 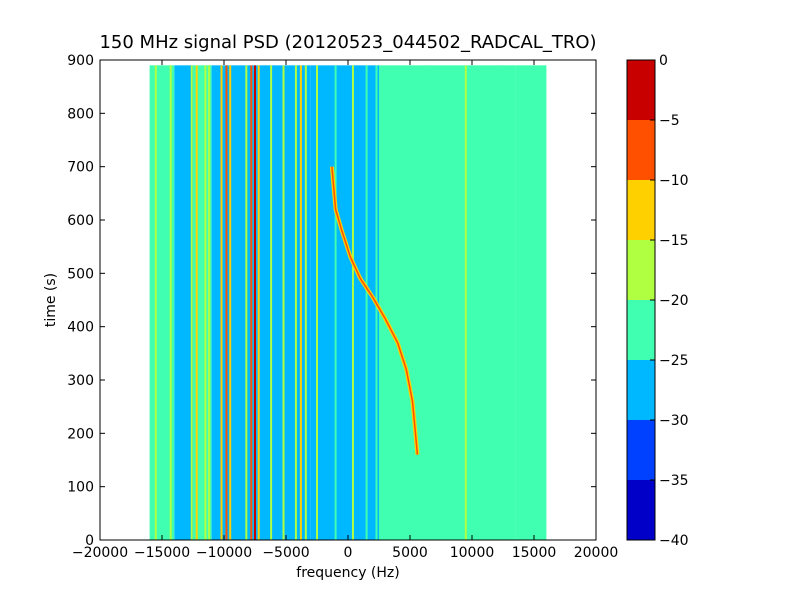 I want to click on y-tick-label: 400, so click(x=80, y=328).